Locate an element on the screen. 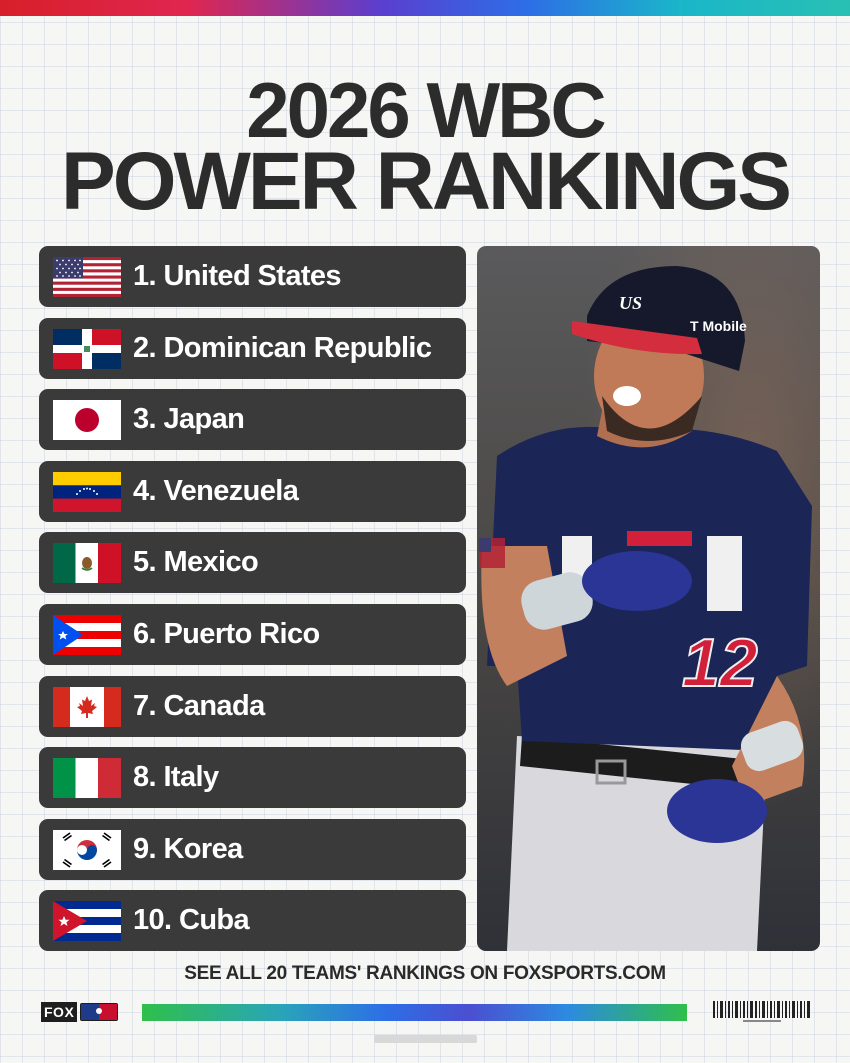 The image size is (850, 1063). ranking-row-6: 6. Puerto Rico is located at coordinates (252, 634).